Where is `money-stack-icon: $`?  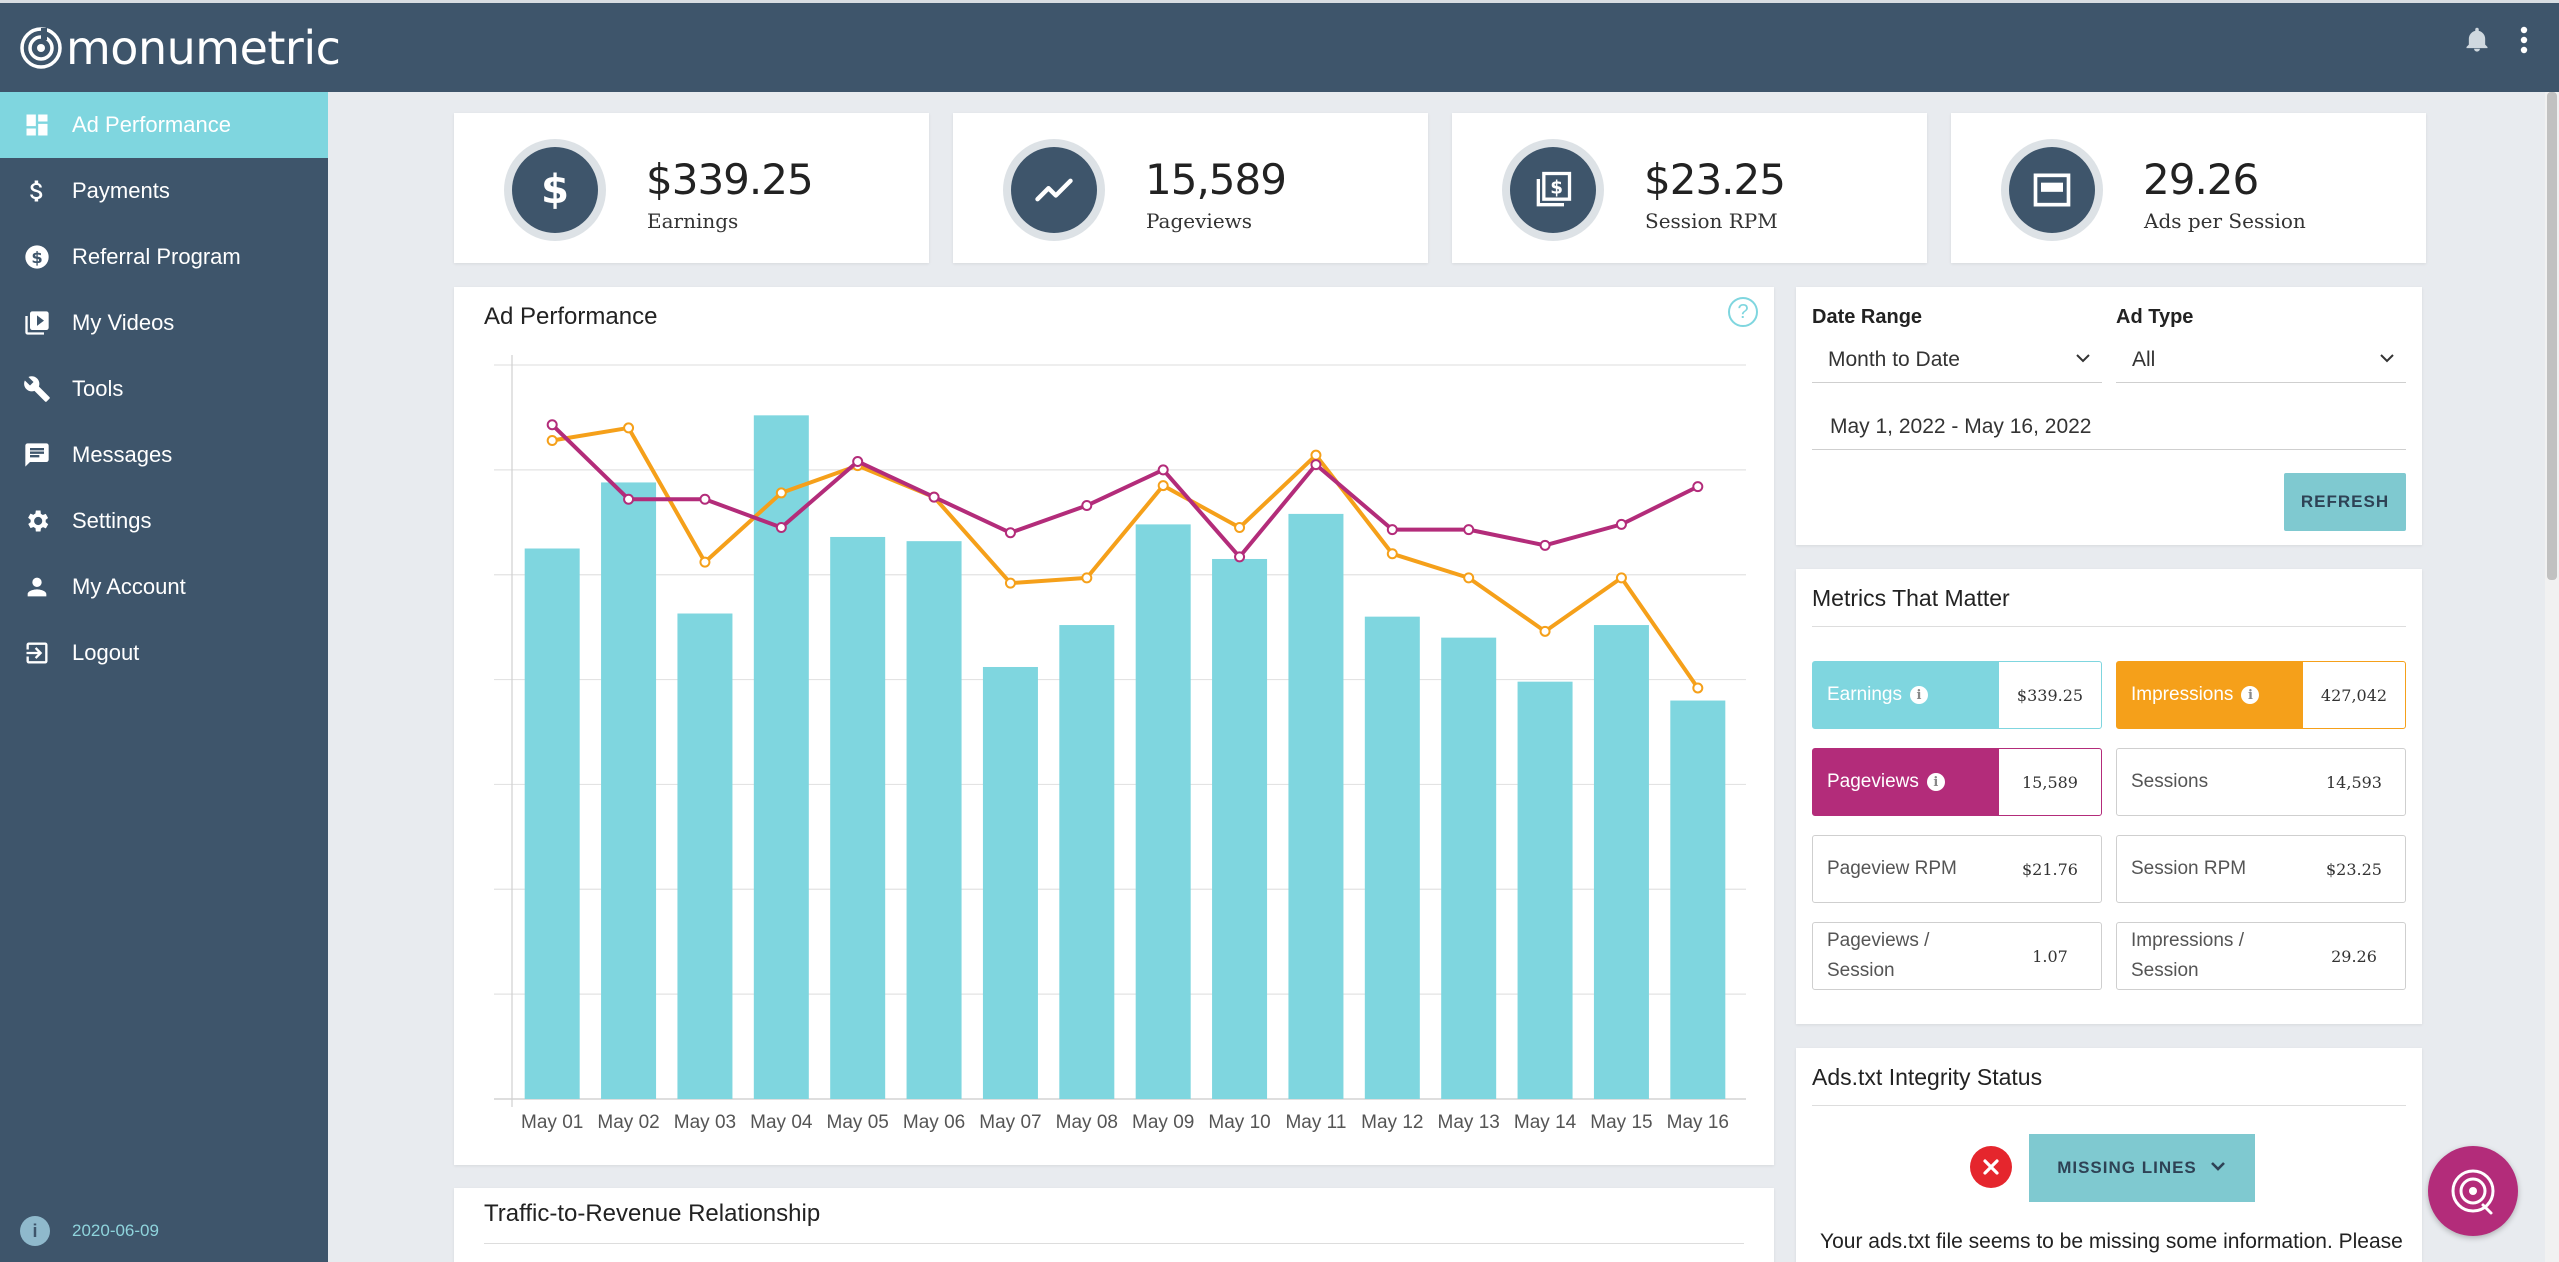 money-stack-icon: $ is located at coordinates (1553, 190).